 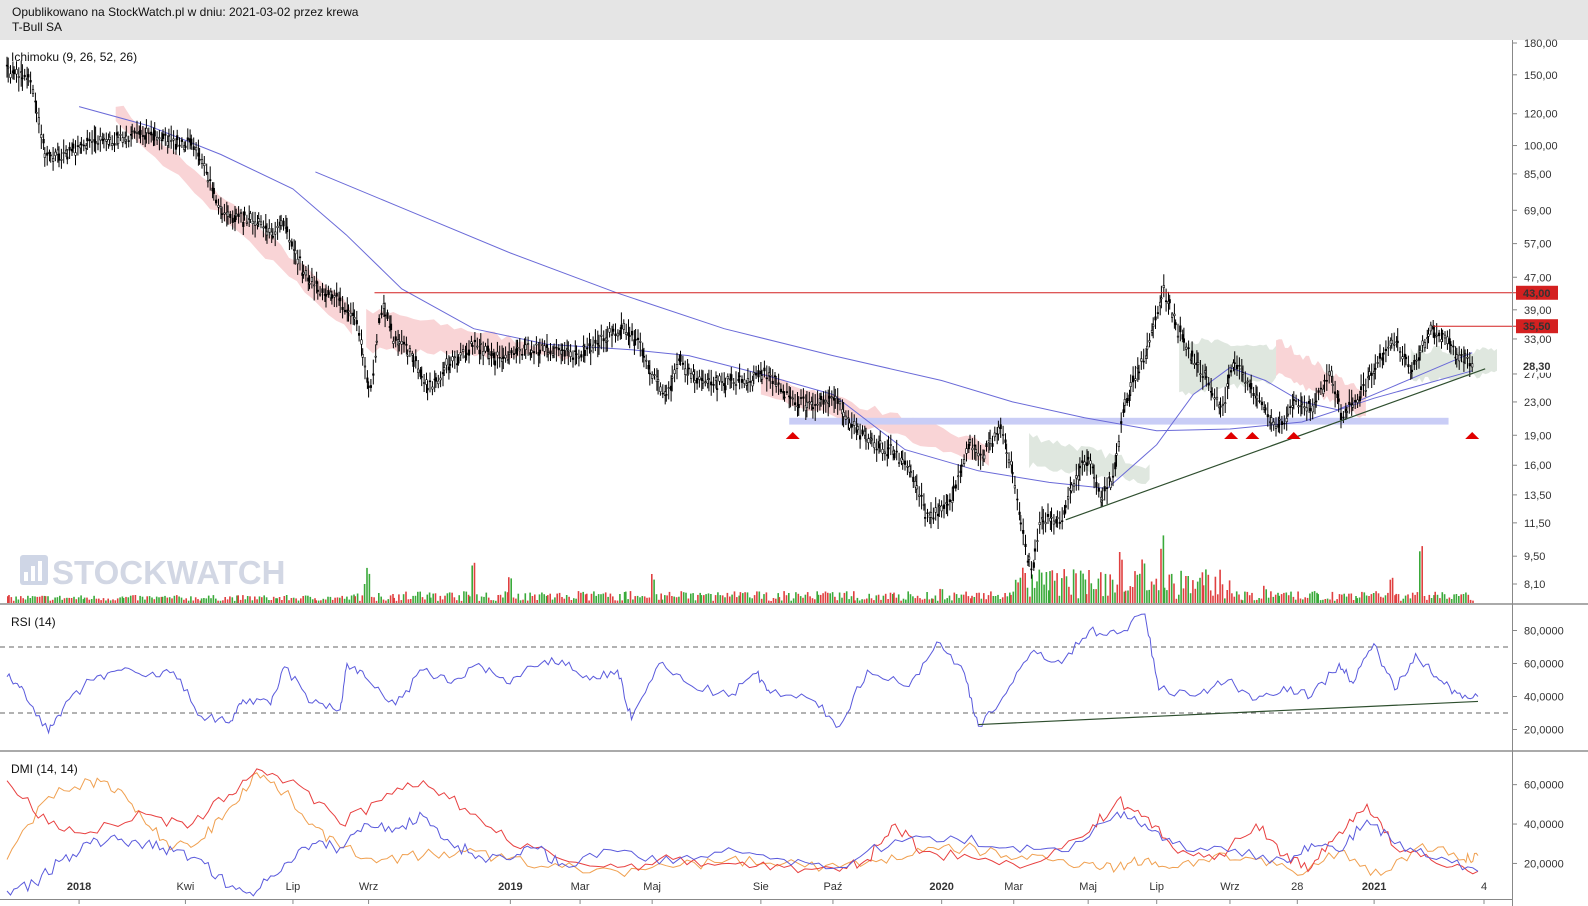 What do you see at coordinates (1252, 435) in the screenshot?
I see `triangle-marker-icon` at bounding box center [1252, 435].